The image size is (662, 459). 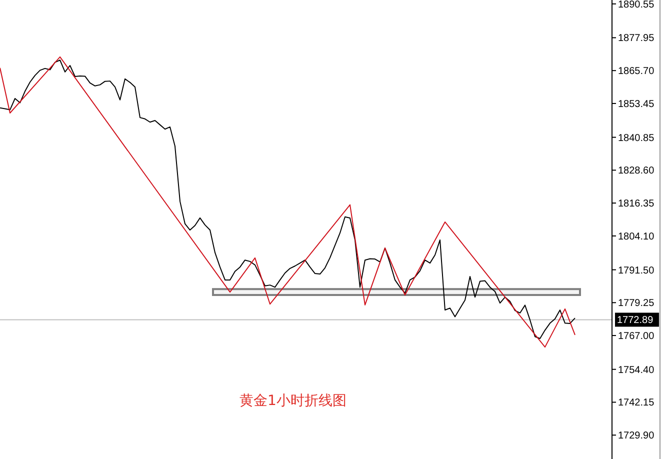 I want to click on y-tick-label: 1816.35, so click(x=636, y=204).